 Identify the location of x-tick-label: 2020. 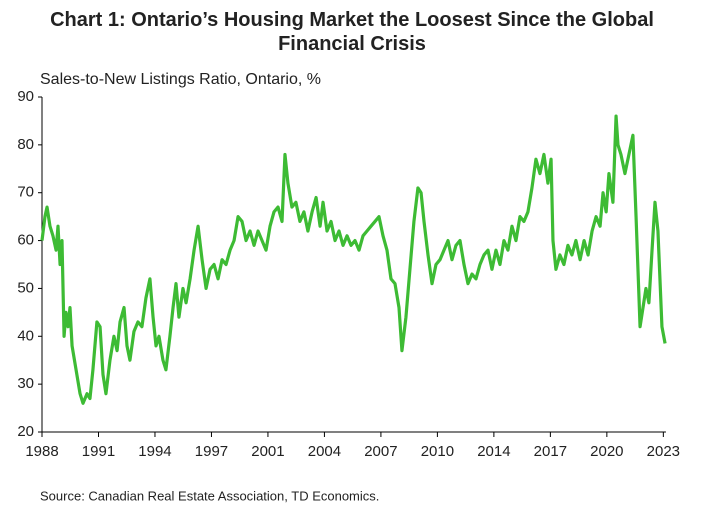
(606, 451).